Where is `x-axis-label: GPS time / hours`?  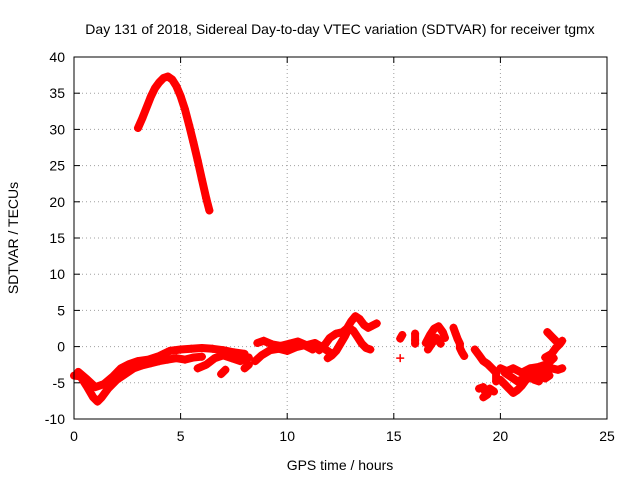
x-axis-label: GPS time / hours is located at coordinates (340, 465).